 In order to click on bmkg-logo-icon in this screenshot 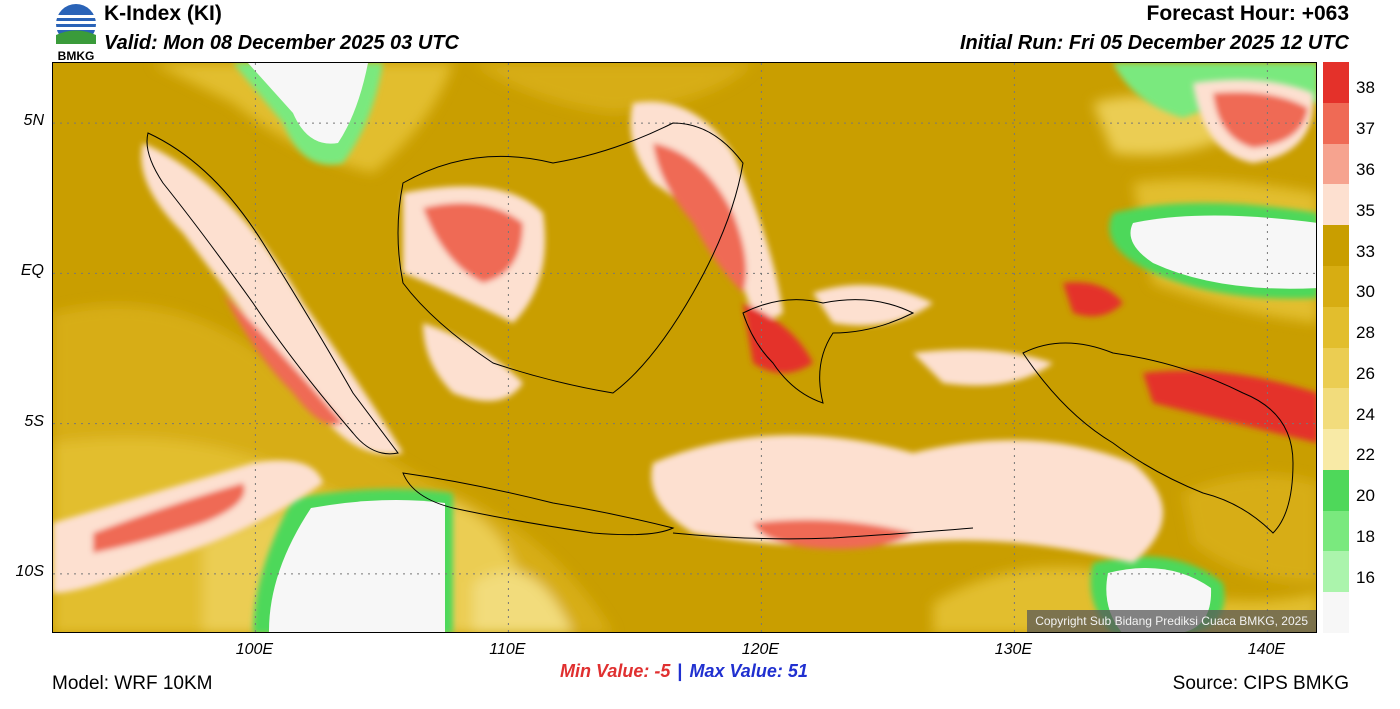, I will do `click(76, 24)`.